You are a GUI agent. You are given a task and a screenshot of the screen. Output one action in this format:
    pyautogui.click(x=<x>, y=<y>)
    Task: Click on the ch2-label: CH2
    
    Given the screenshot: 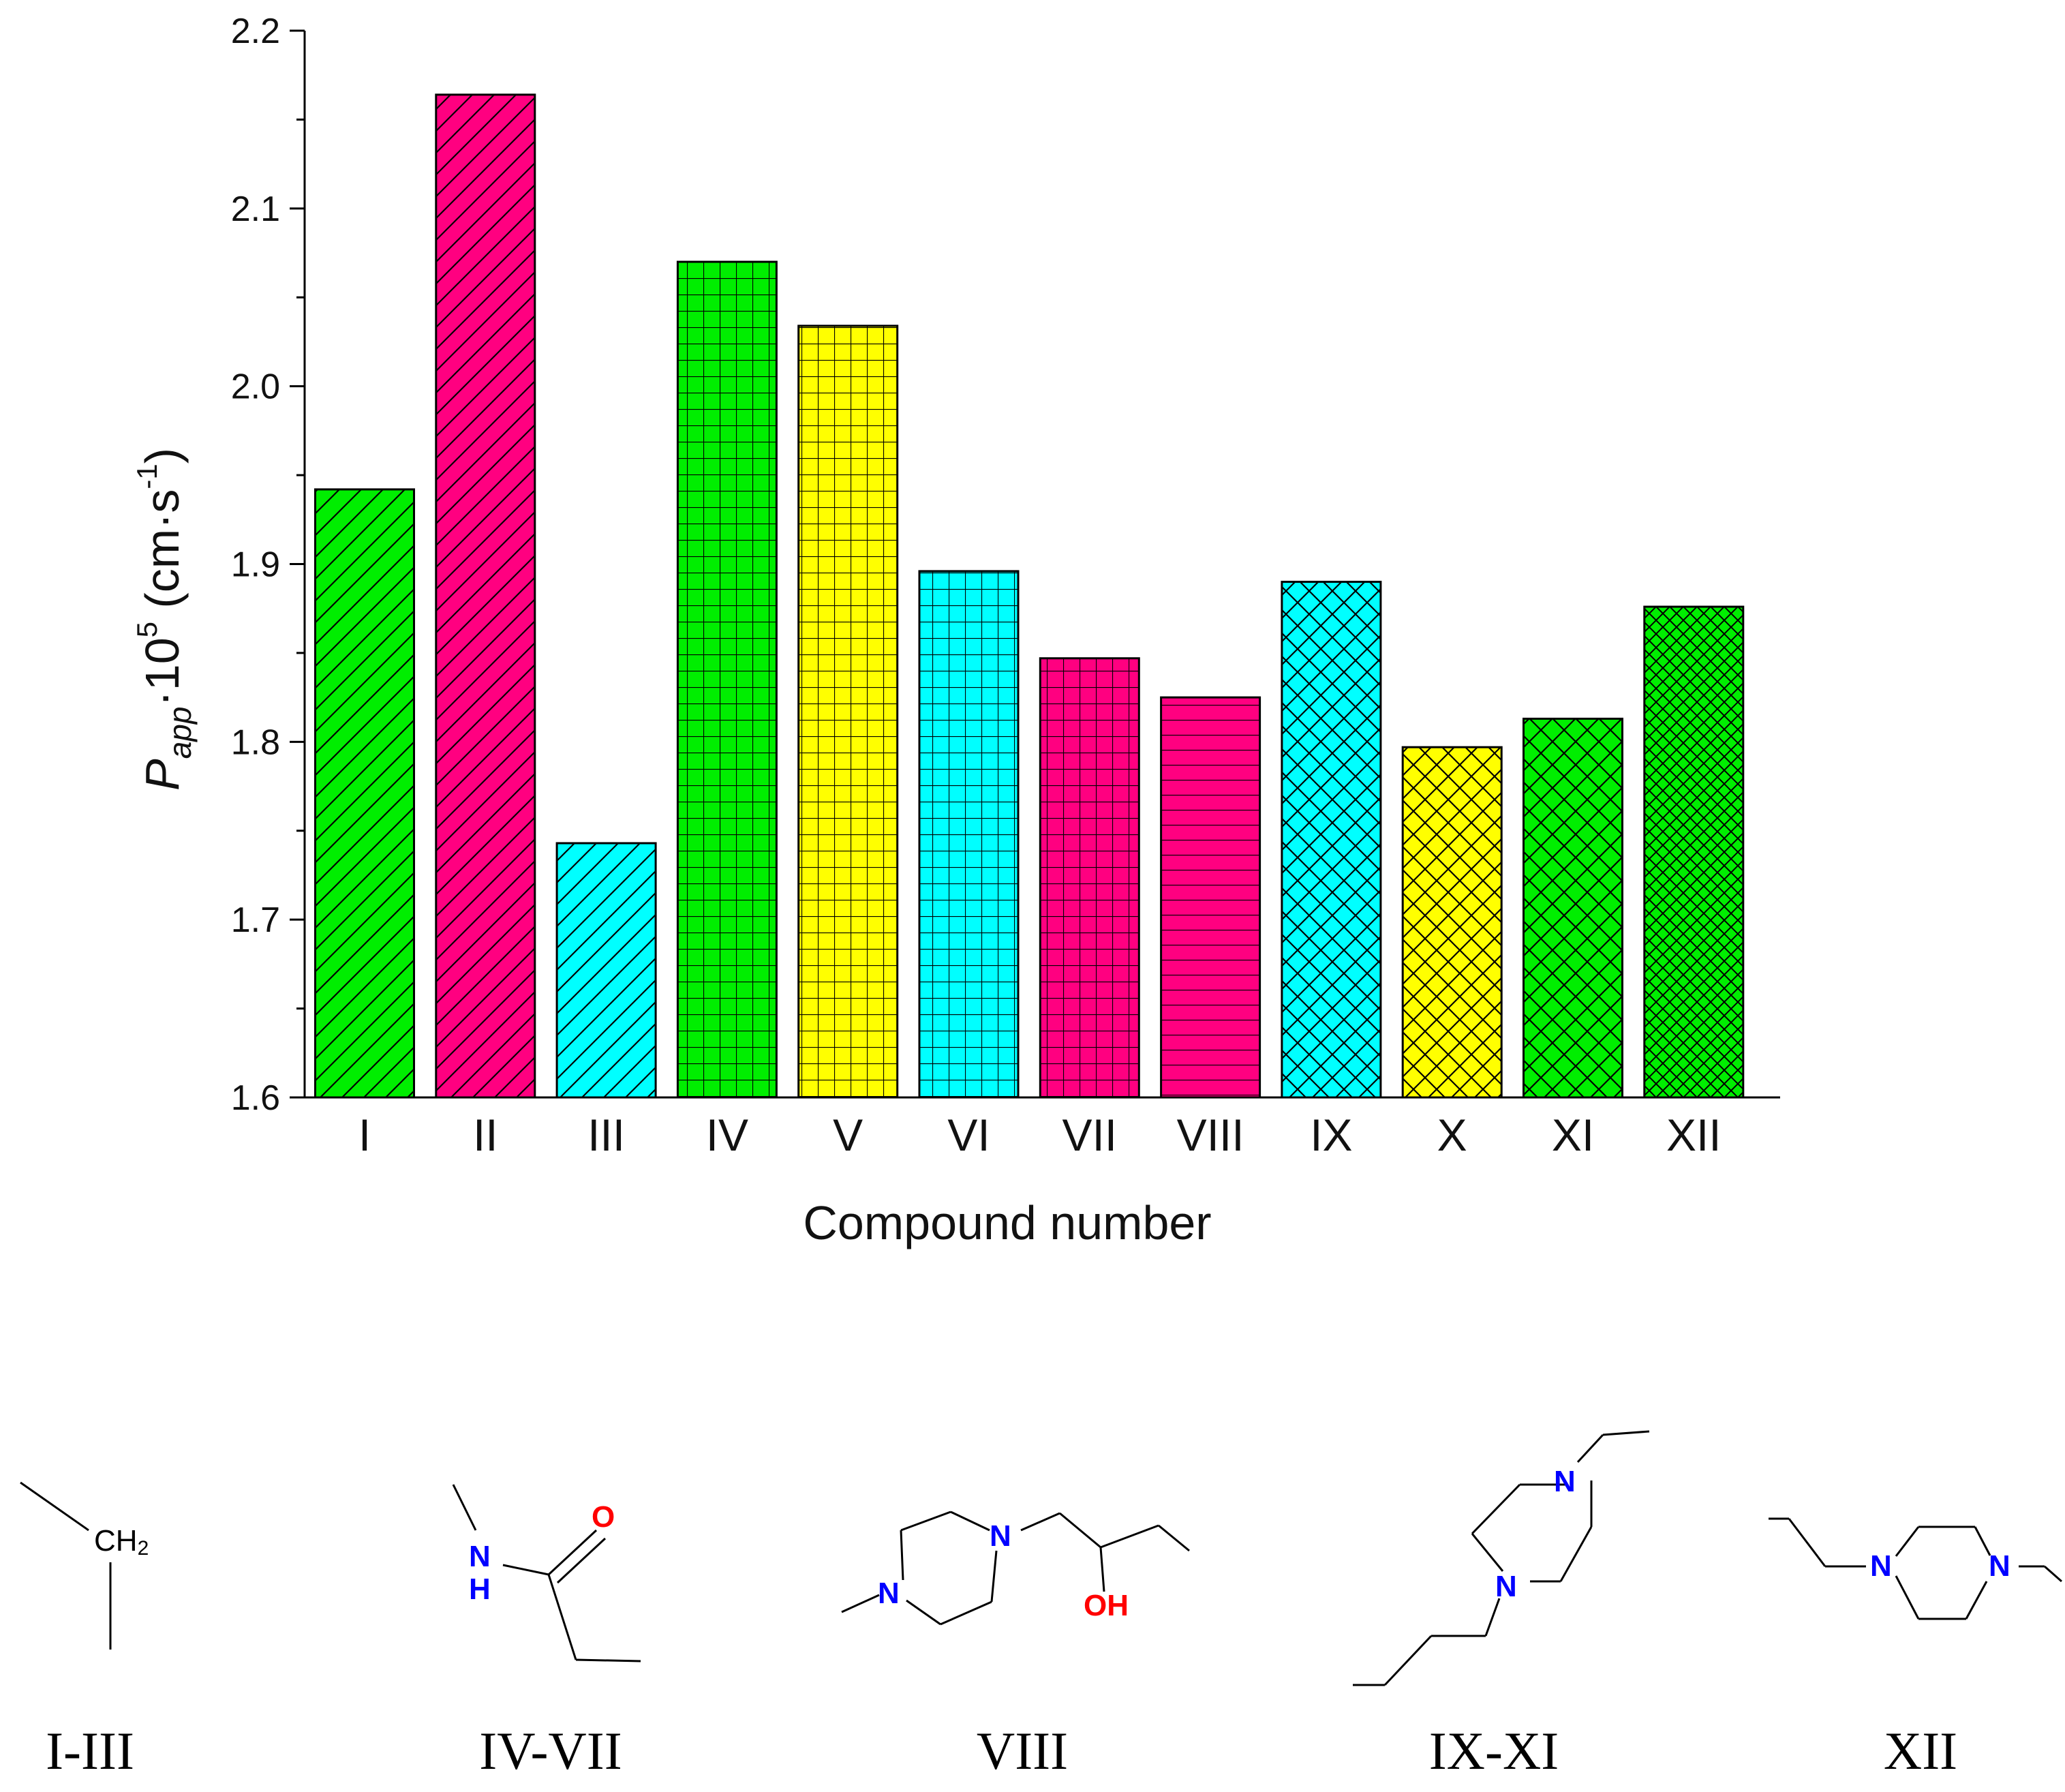 What is the action you would take?
    pyautogui.click(x=121, y=1542)
    